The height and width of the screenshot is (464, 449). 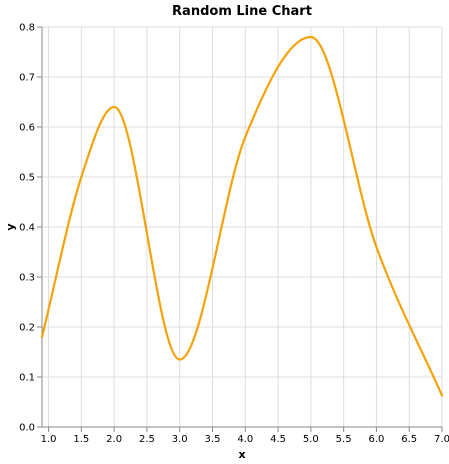 What do you see at coordinates (441, 439) in the screenshot?
I see `x-tick-label: 7.0` at bounding box center [441, 439].